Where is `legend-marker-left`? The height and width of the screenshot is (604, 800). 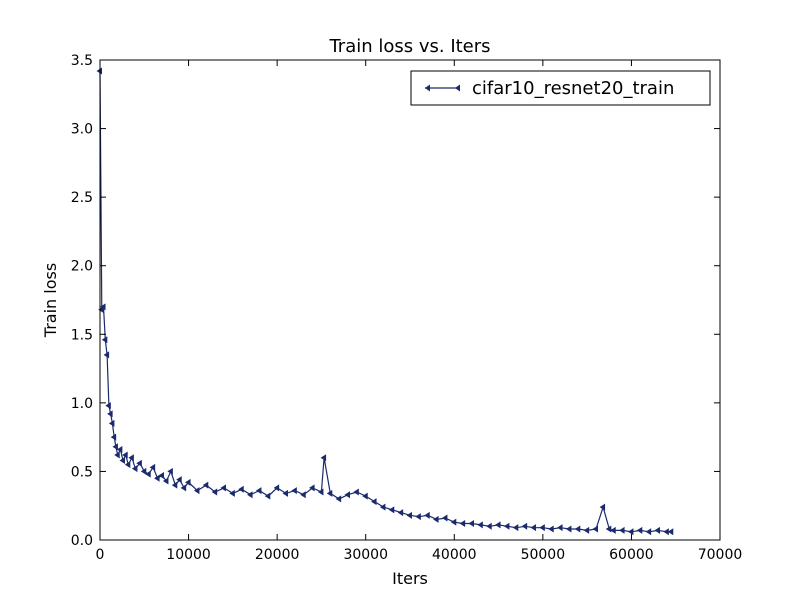 legend-marker-left is located at coordinates (427, 88).